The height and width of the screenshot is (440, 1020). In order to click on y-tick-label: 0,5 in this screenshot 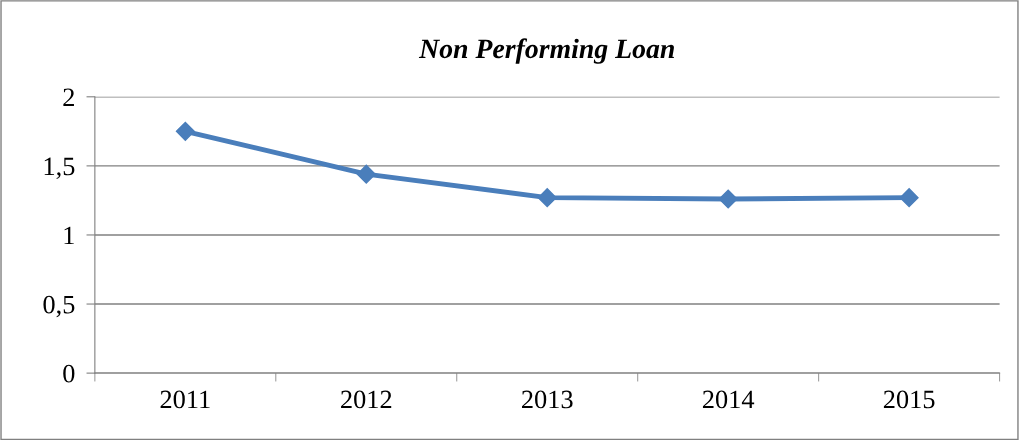, I will do `click(59, 306)`.